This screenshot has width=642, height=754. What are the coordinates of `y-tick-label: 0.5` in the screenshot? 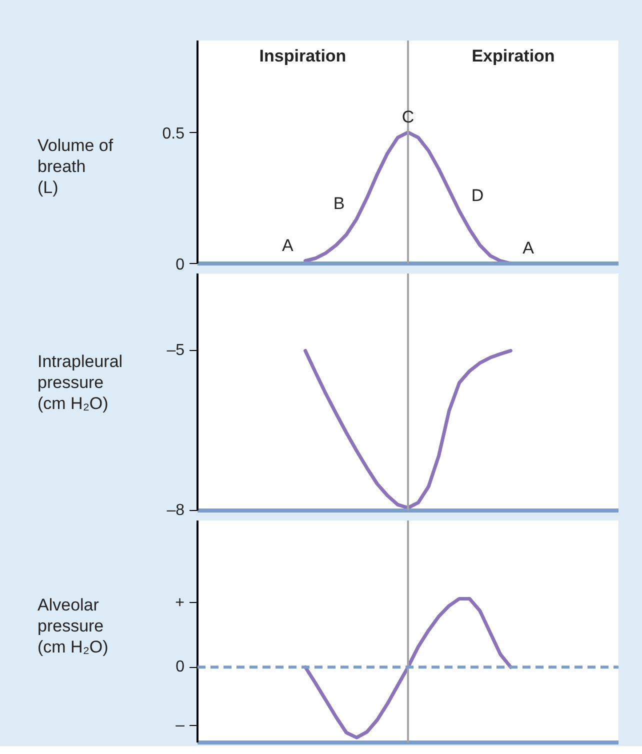 It's located at (173, 133).